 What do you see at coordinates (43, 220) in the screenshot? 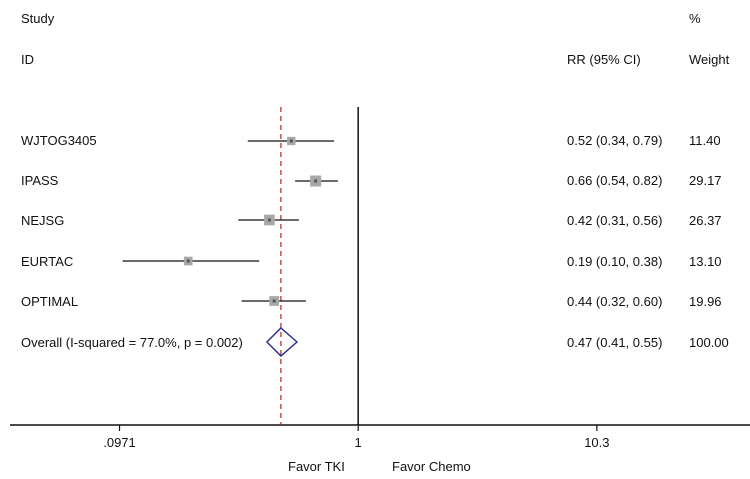
I see `study-label: NEJSG` at bounding box center [43, 220].